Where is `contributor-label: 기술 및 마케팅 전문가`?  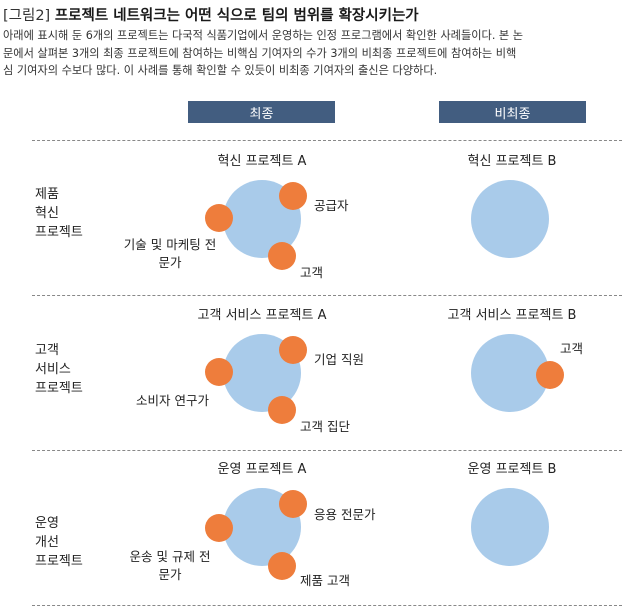
contributor-label: 기술 및 마케팅 전문가 is located at coordinates (170, 253).